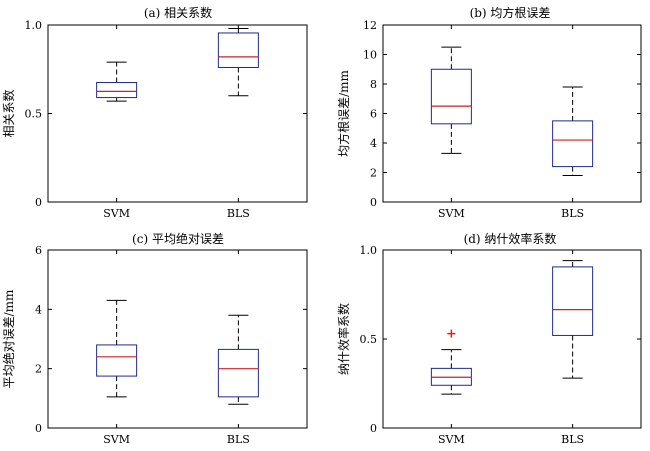 The width and height of the screenshot is (650, 451). I want to click on y-axis-label: 相关系数, so click(8, 113).